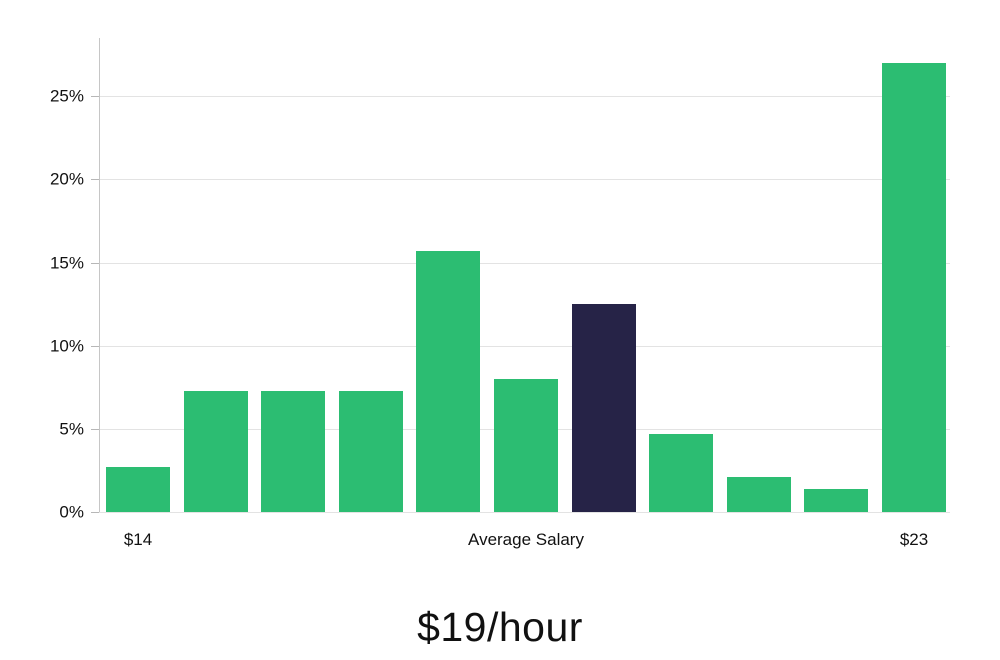 This screenshot has width=1000, height=660. I want to click on y-axis-line, so click(99, 275).